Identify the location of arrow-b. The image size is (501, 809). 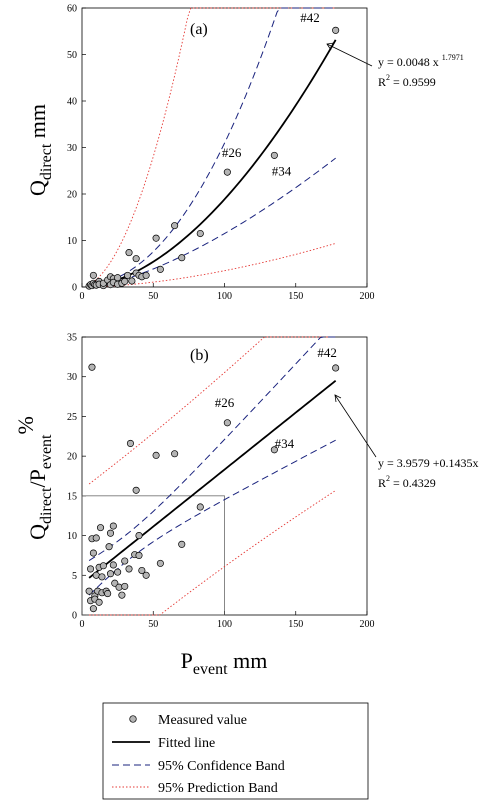
(355, 426).